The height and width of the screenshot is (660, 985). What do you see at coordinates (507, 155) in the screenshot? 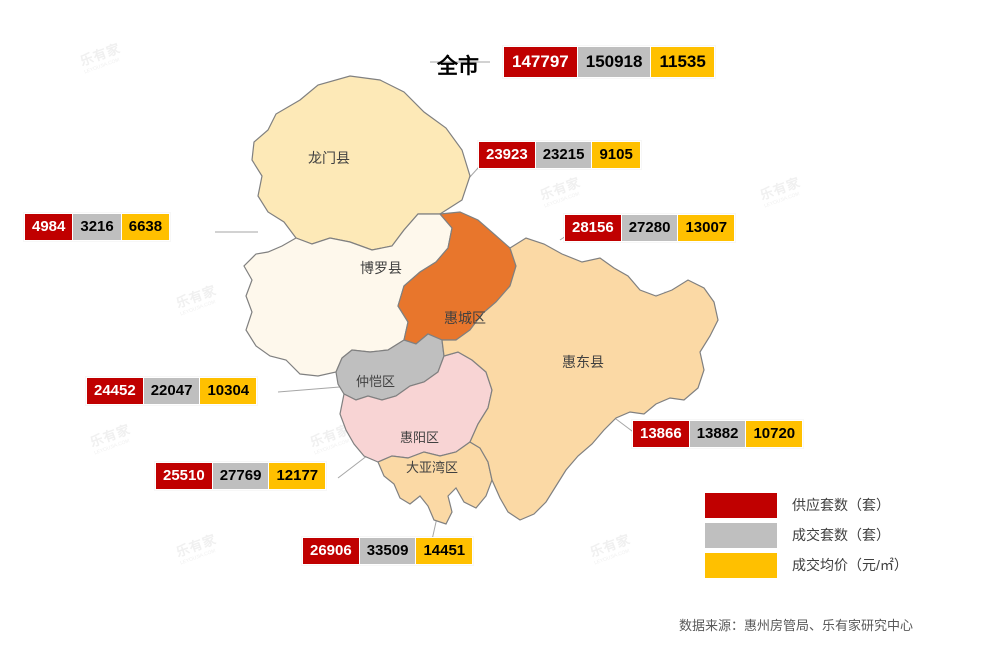
I see `supply-value: 23923` at bounding box center [507, 155].